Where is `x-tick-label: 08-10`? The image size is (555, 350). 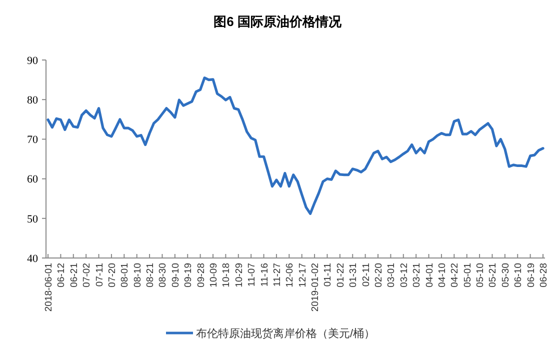
x-tick-label: 08-10 is located at coordinates (138, 275).